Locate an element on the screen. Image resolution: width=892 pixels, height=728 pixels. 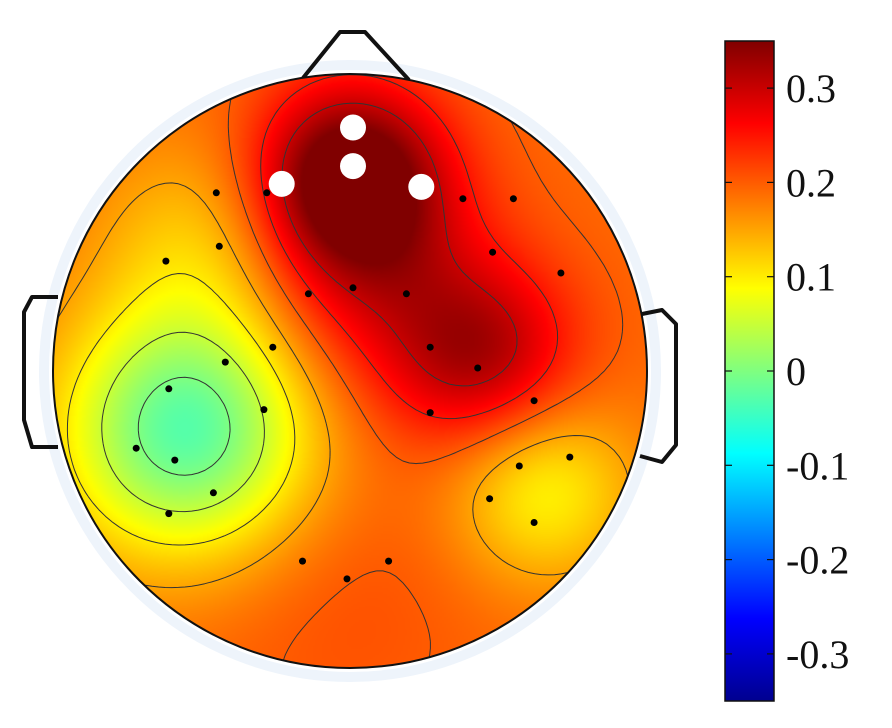
colorbar-tick-label: 0.2 is located at coordinates (811, 182).